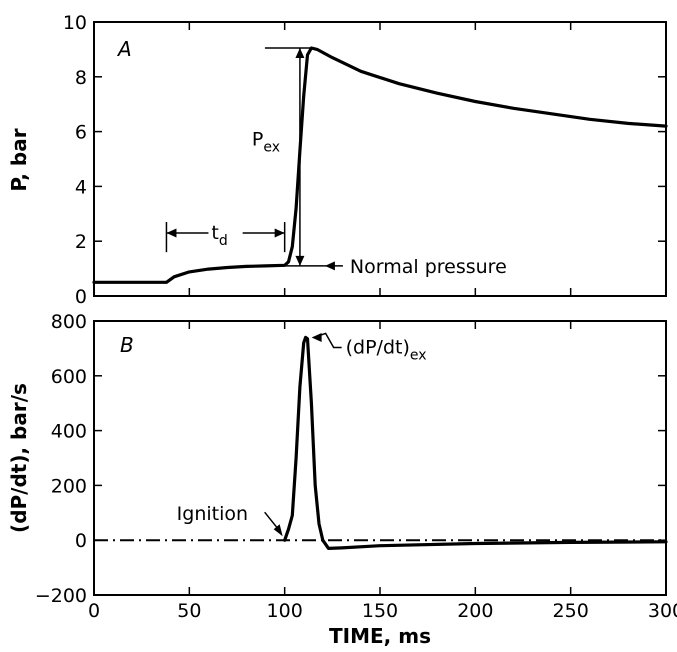 Image resolution: width=677 pixels, height=652 pixels. I want to click on pex-label: Pex, so click(266, 141).